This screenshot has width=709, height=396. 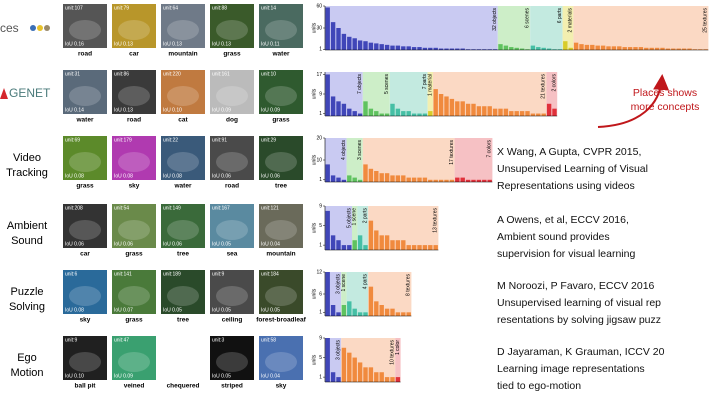 What do you see at coordinates (319, 272) in the screenshot?
I see `y-tick-label: 12` at bounding box center [319, 272].